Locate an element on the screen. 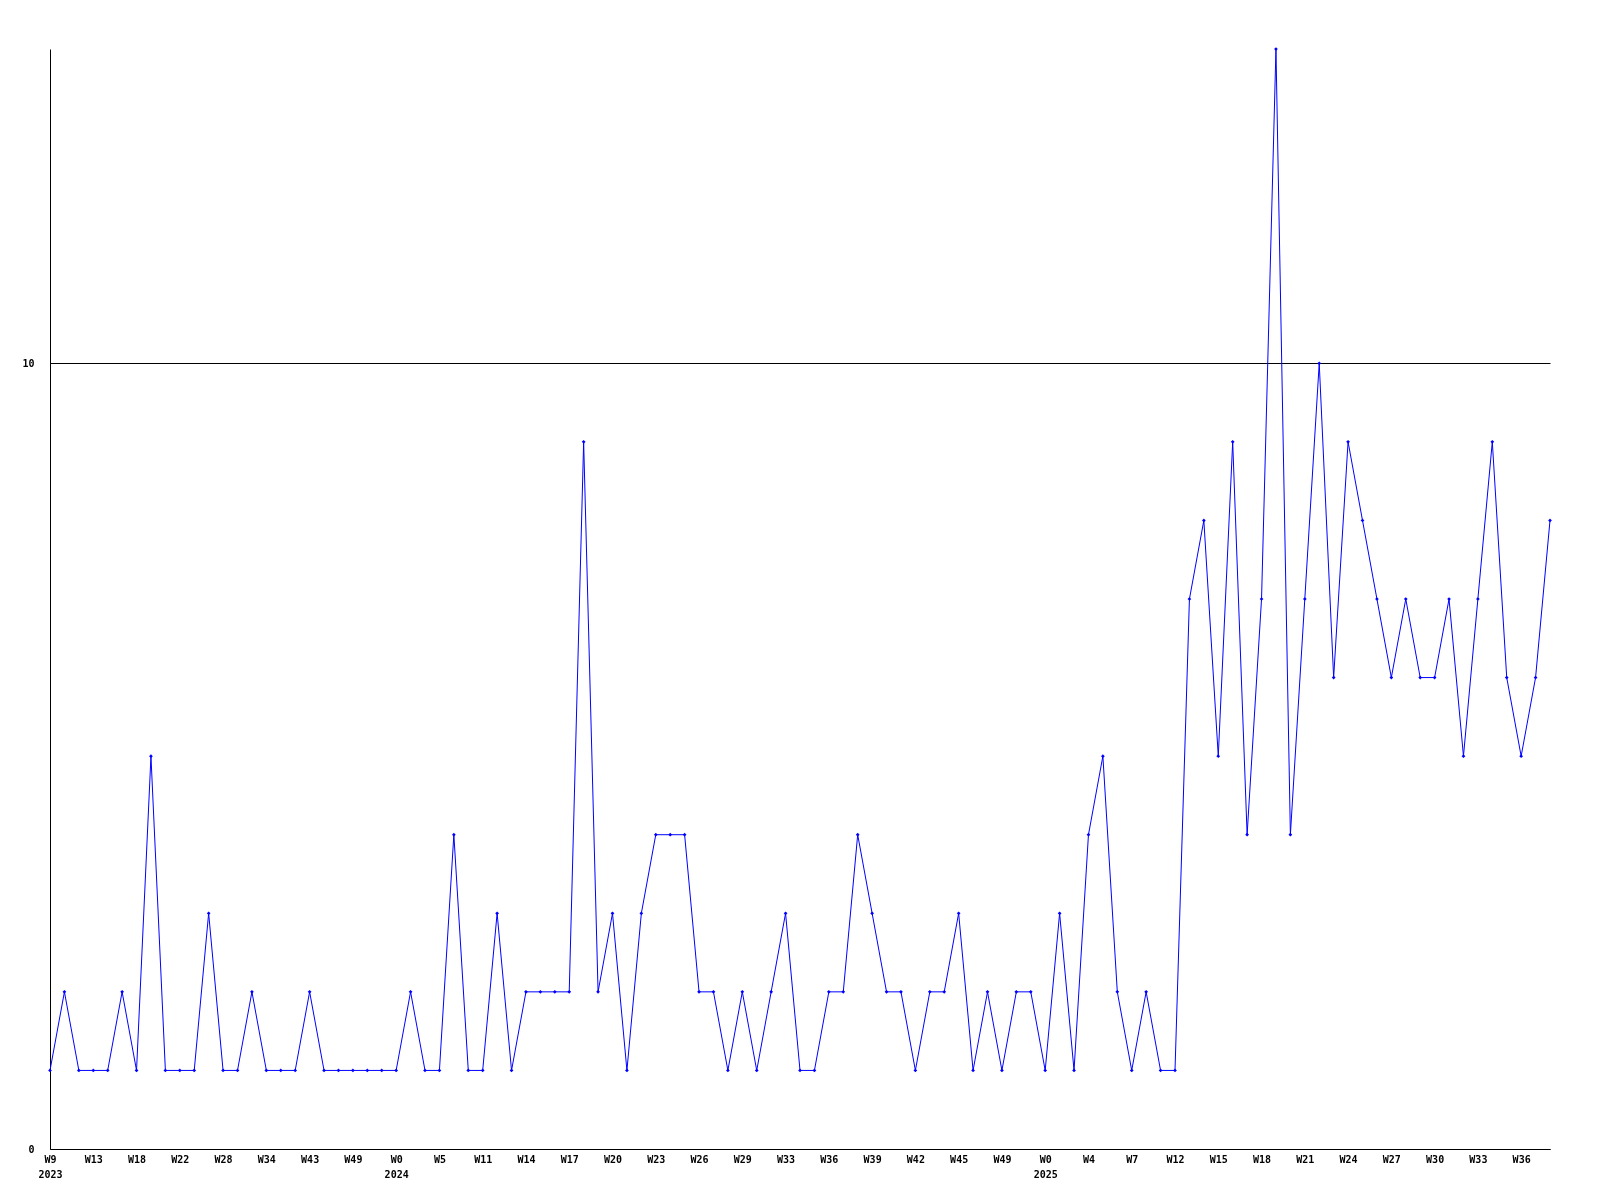  x-tick-label: W20 is located at coordinates (613, 1159).